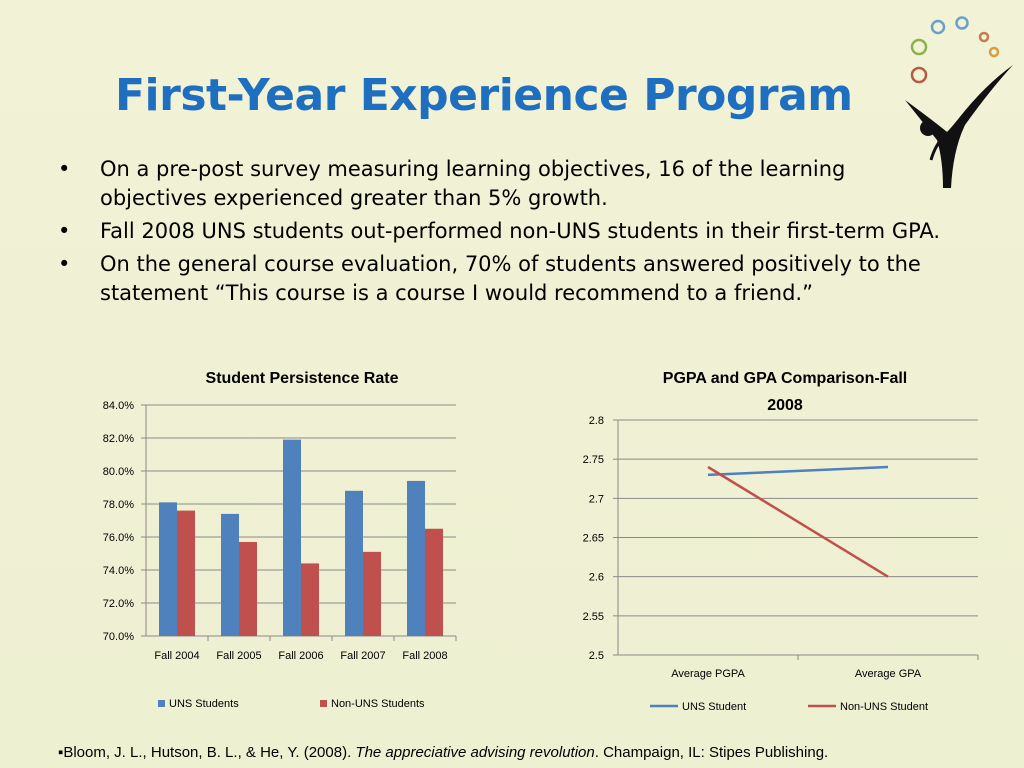 This screenshot has height=768, width=1024. Describe the element at coordinates (596, 421) in the screenshot. I see `y-tick-label: 2.8` at that location.